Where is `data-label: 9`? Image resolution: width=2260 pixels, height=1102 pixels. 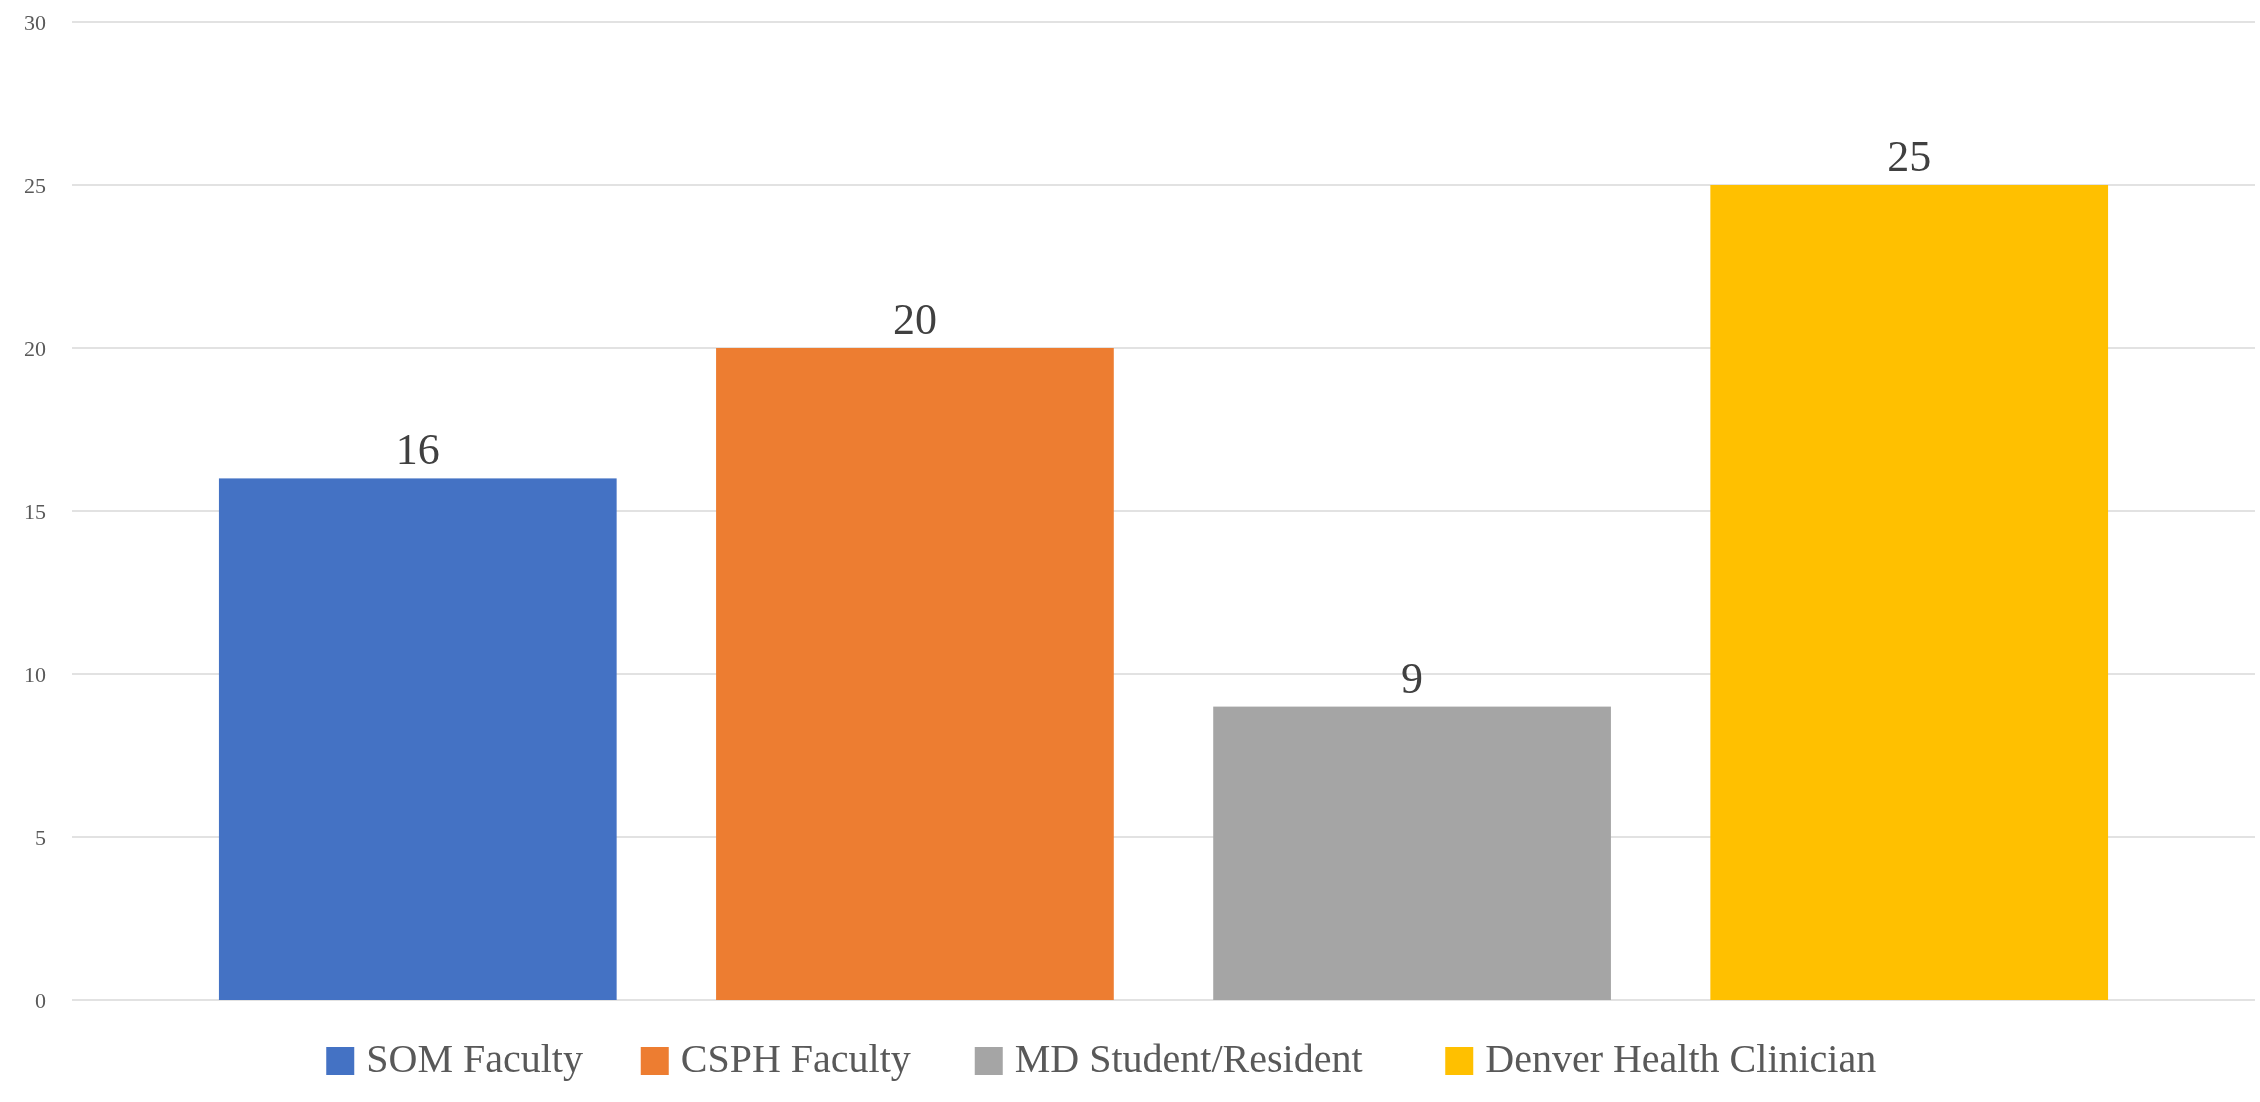 data-label: 9 is located at coordinates (1412, 678).